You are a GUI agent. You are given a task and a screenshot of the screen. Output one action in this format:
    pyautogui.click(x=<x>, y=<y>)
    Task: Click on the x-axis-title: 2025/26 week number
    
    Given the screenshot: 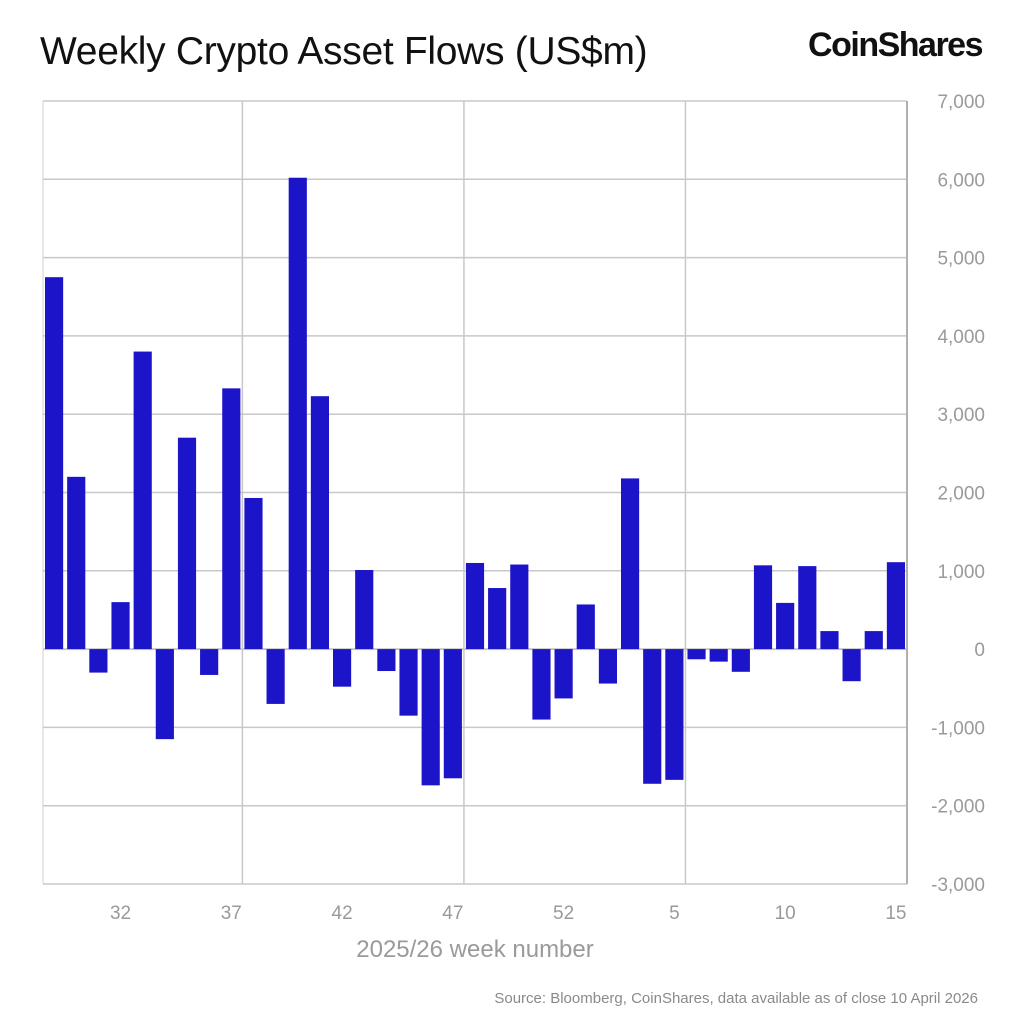 What is the action you would take?
    pyautogui.click(x=475, y=949)
    